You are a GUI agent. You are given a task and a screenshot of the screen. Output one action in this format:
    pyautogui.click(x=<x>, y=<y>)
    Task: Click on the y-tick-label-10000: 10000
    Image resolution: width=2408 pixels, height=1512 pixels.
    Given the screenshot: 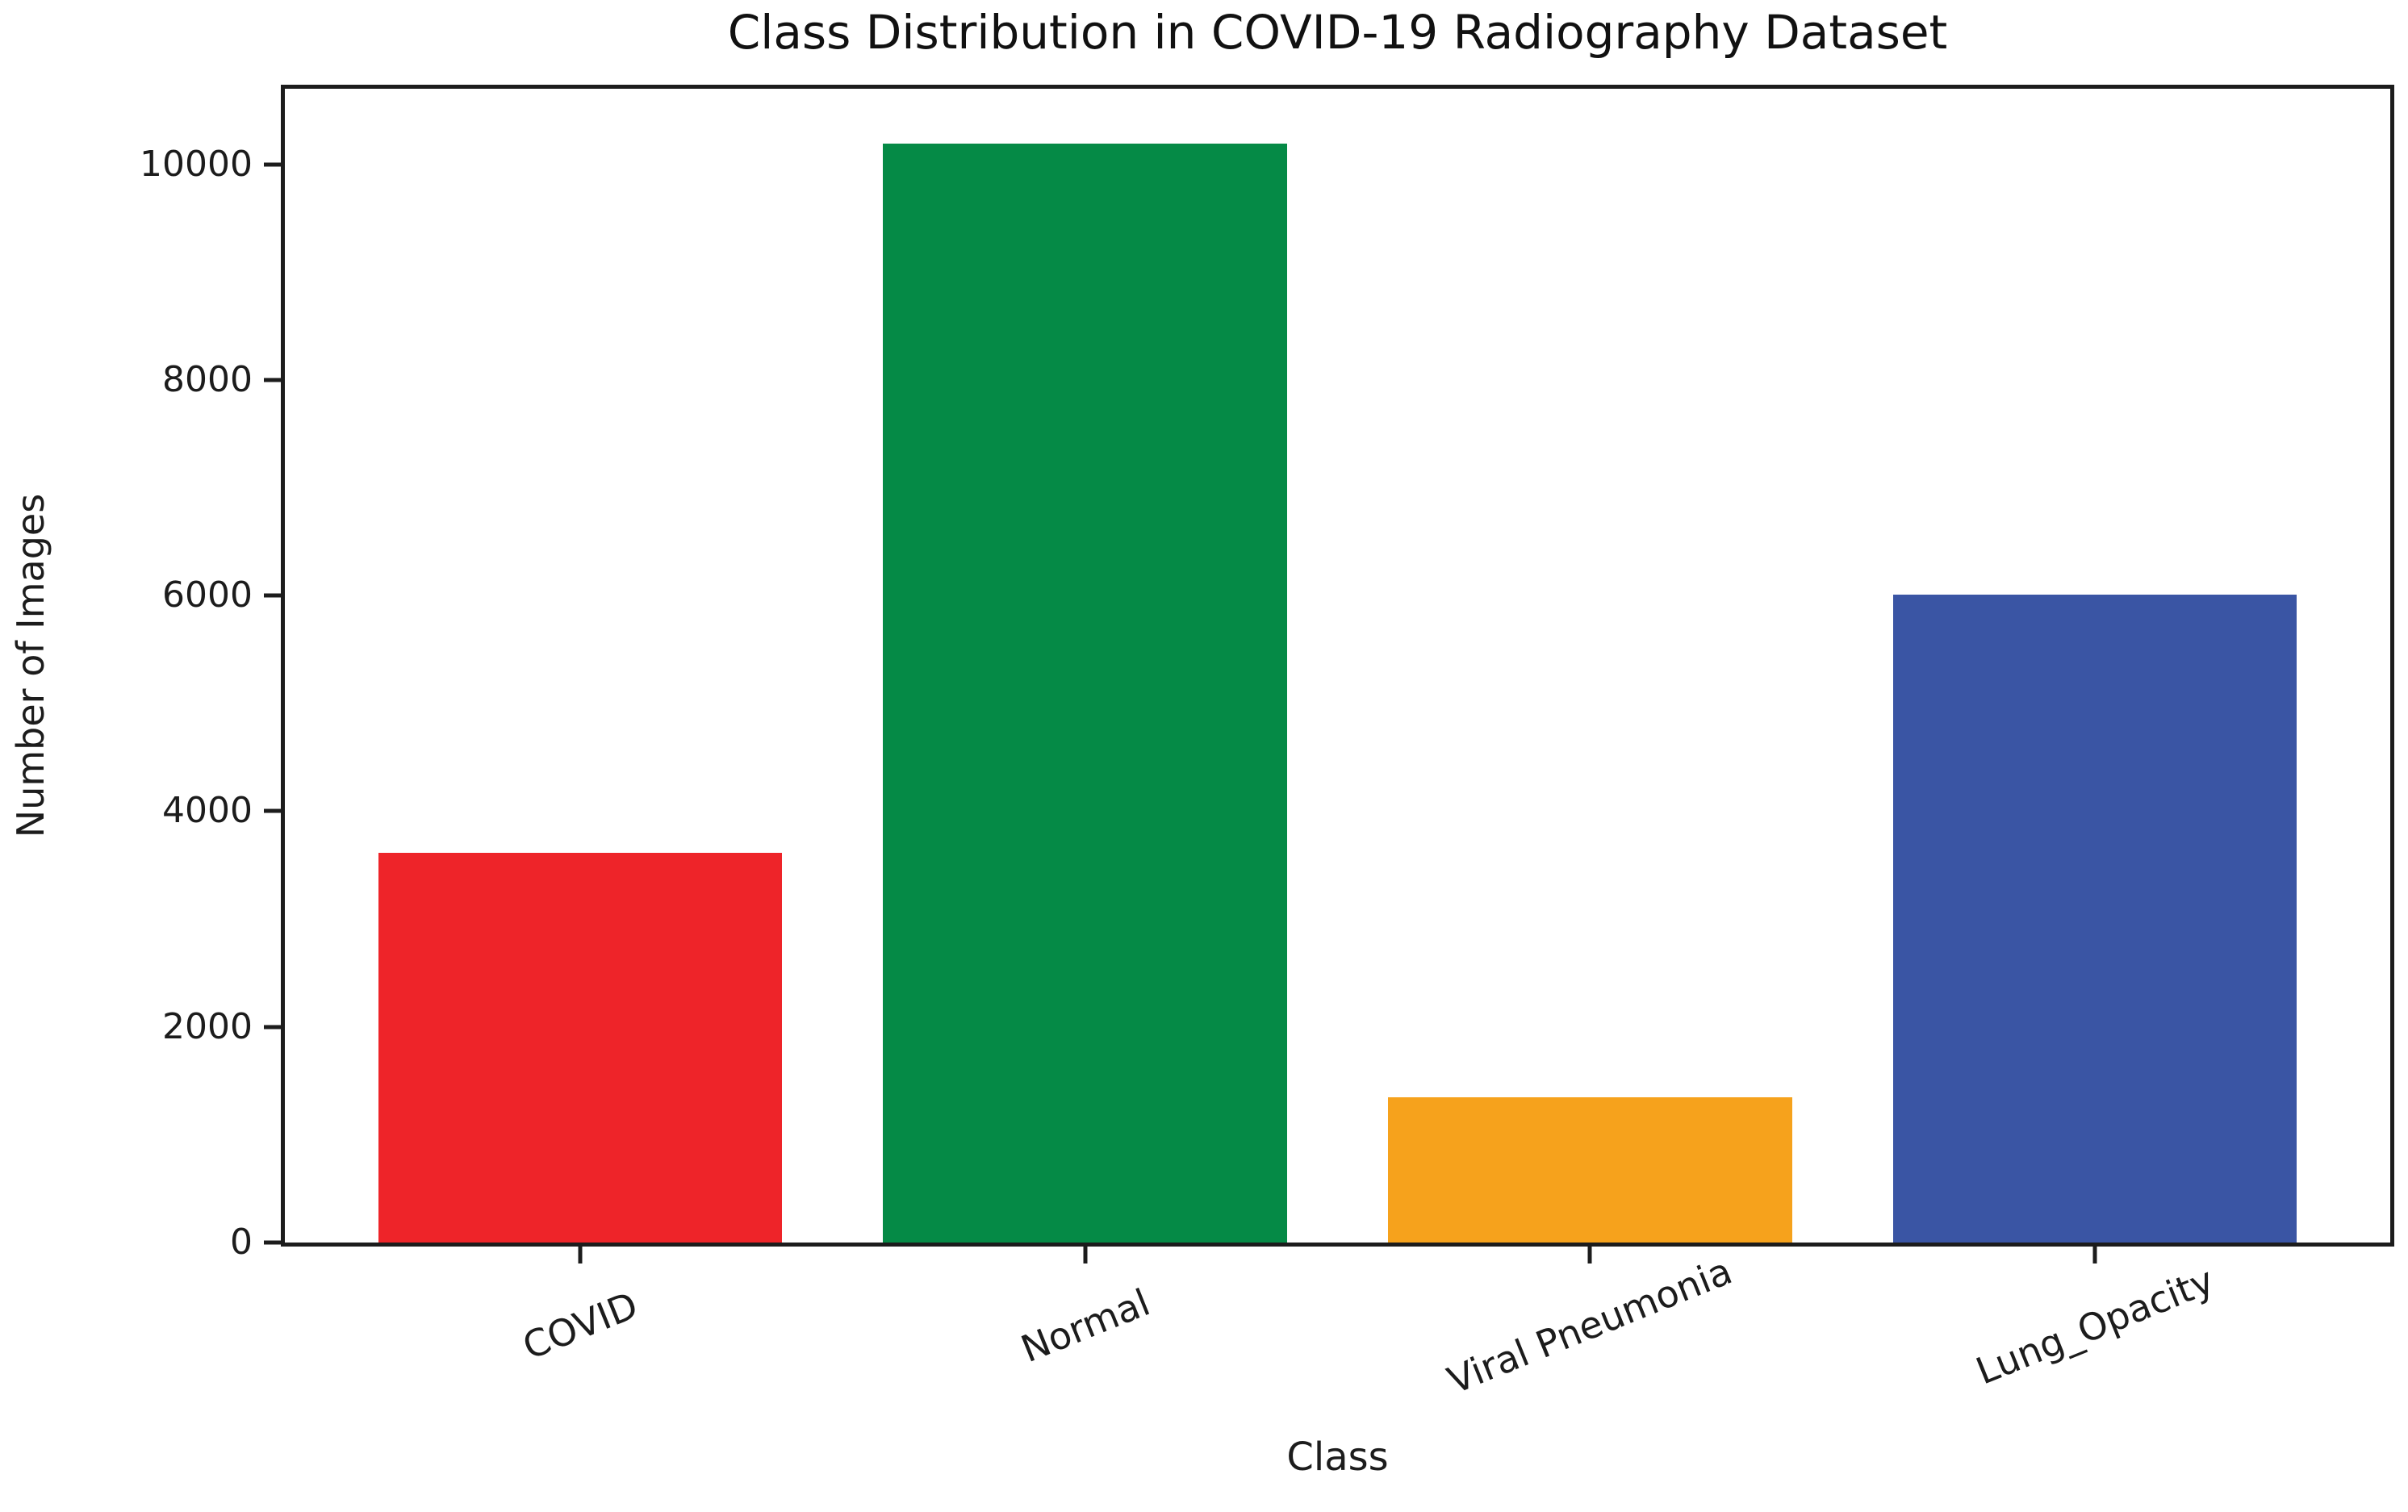 What is the action you would take?
    pyautogui.click(x=196, y=164)
    